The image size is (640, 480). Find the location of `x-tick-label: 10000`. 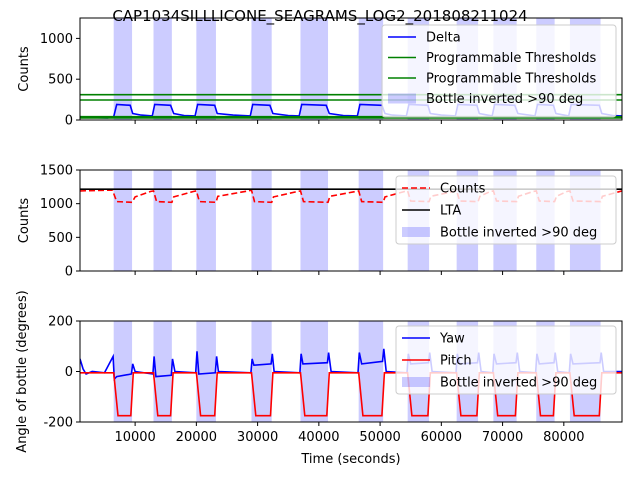

x-tick-label: 10000 is located at coordinates (134, 437).